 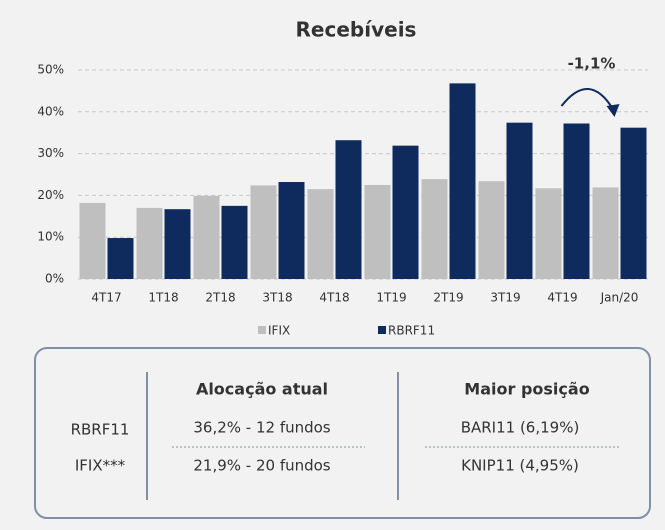 I want to click on x-tick-label: 2T19, so click(x=448, y=298).